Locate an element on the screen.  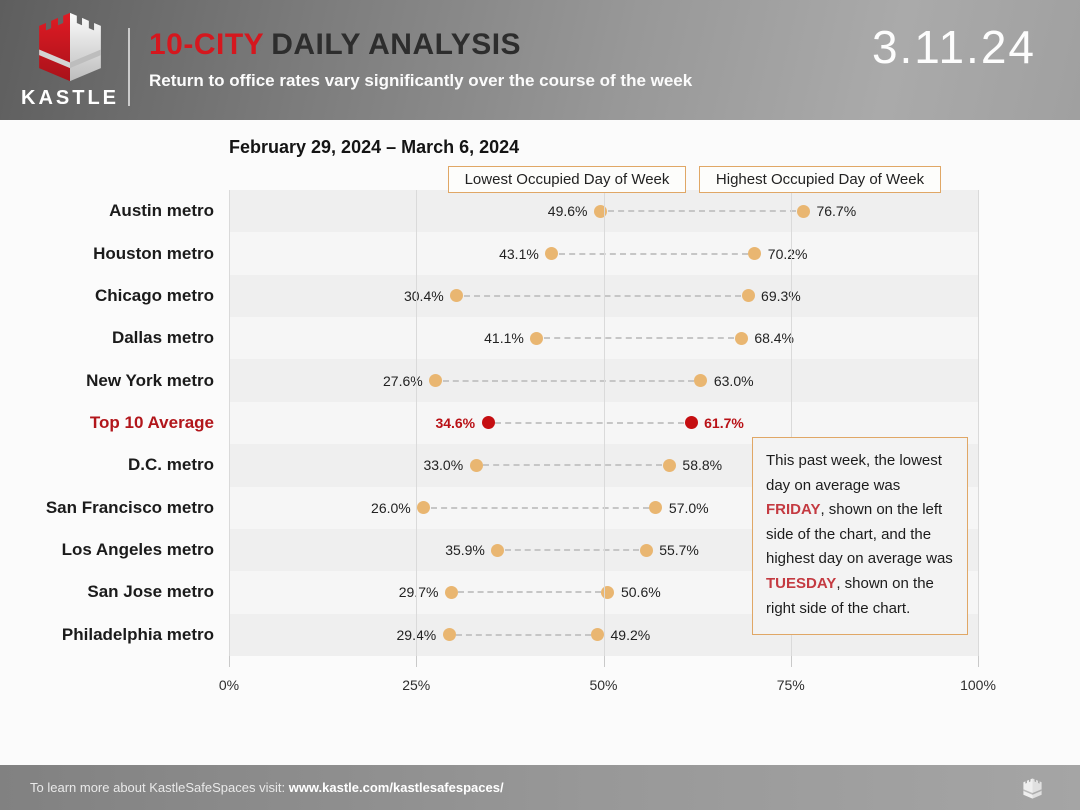
row-band: 43.1% 70.2% is located at coordinates (603, 253).